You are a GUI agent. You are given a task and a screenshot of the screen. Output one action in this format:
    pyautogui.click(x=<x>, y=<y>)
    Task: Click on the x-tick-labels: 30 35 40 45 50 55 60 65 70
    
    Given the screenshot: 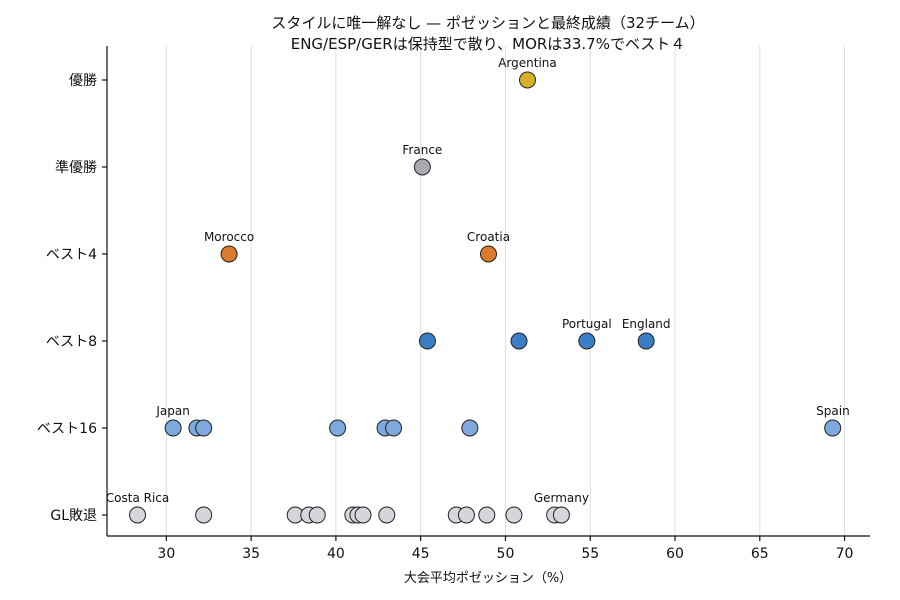 What is the action you would take?
    pyautogui.click(x=505, y=549)
    